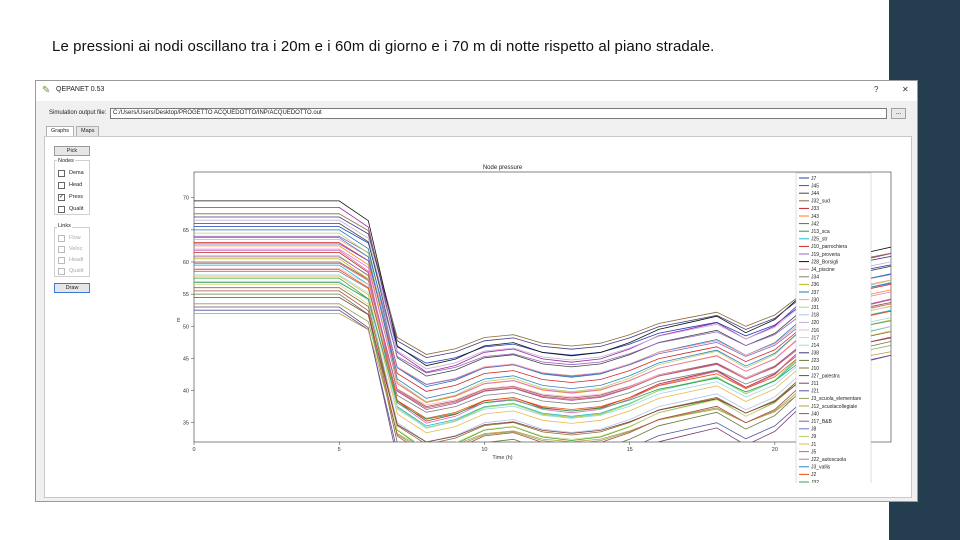 The width and height of the screenshot is (960, 540). I want to click on legend-entry: J32, so click(815, 481).